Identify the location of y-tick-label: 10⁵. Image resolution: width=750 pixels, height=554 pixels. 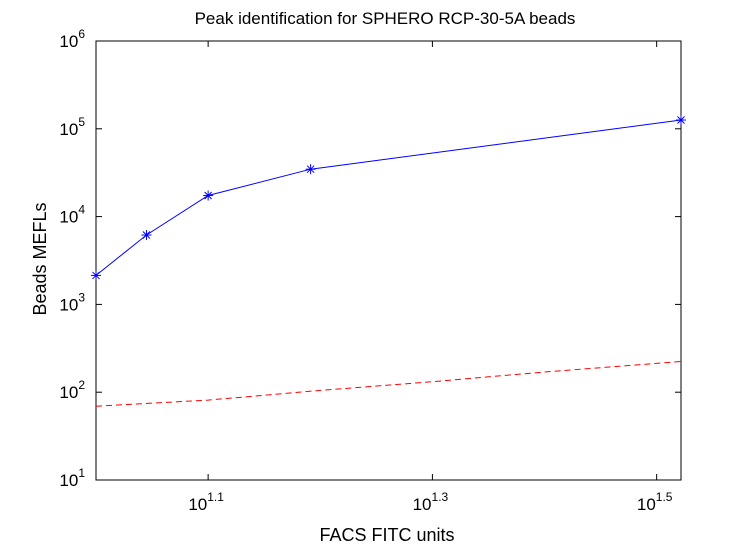
(72, 127).